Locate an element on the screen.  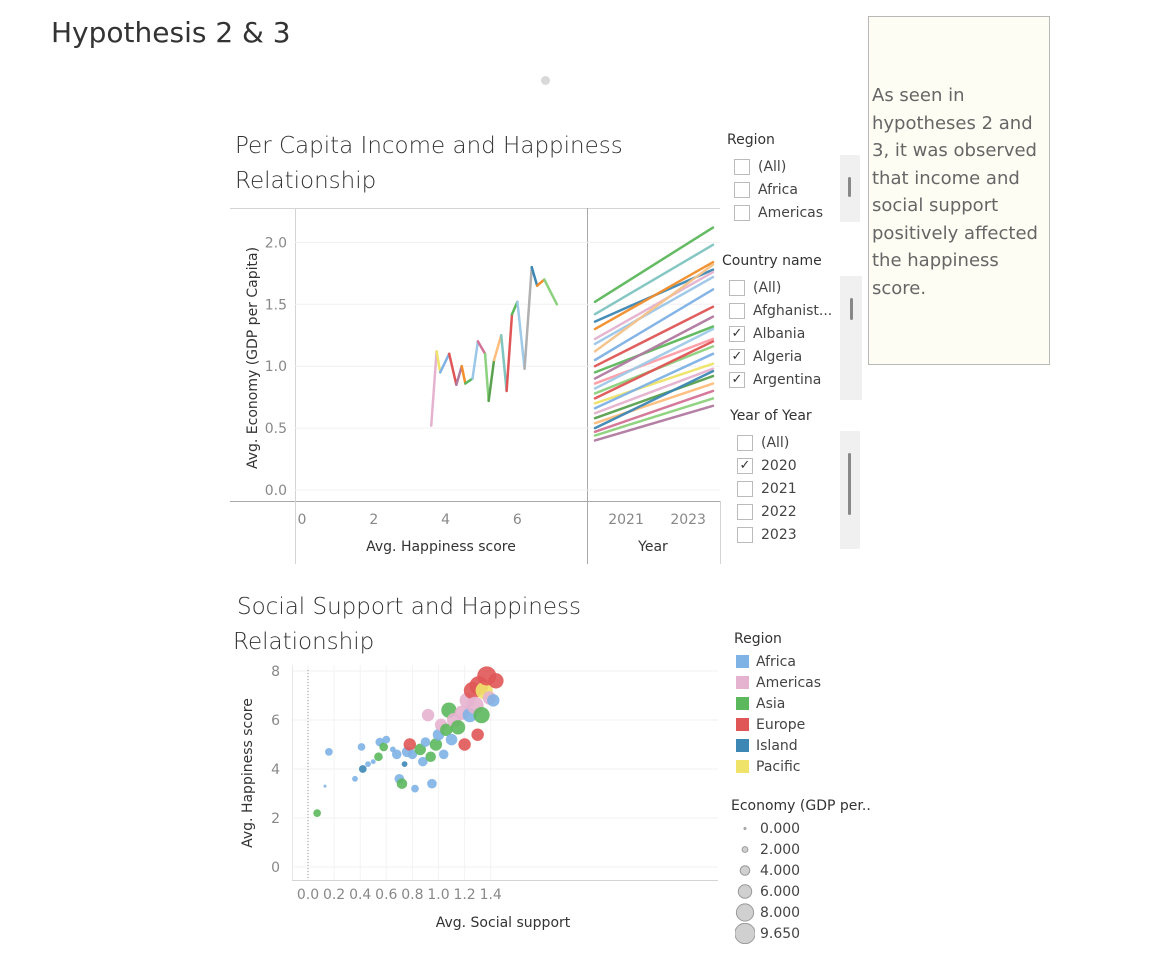
size-legend-item: 6.000 is located at coordinates (767, 891).